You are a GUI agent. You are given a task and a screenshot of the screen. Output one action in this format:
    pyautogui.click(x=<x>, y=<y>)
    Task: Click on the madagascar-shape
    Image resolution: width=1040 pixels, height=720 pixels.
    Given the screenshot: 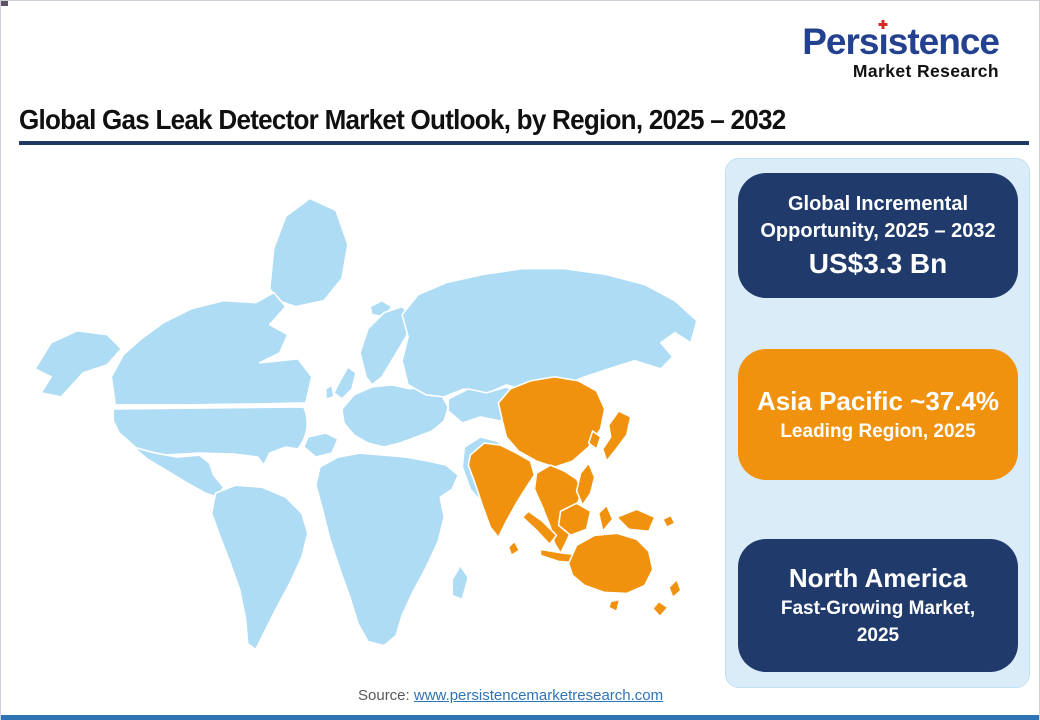 What is the action you would take?
    pyautogui.click(x=460, y=582)
    